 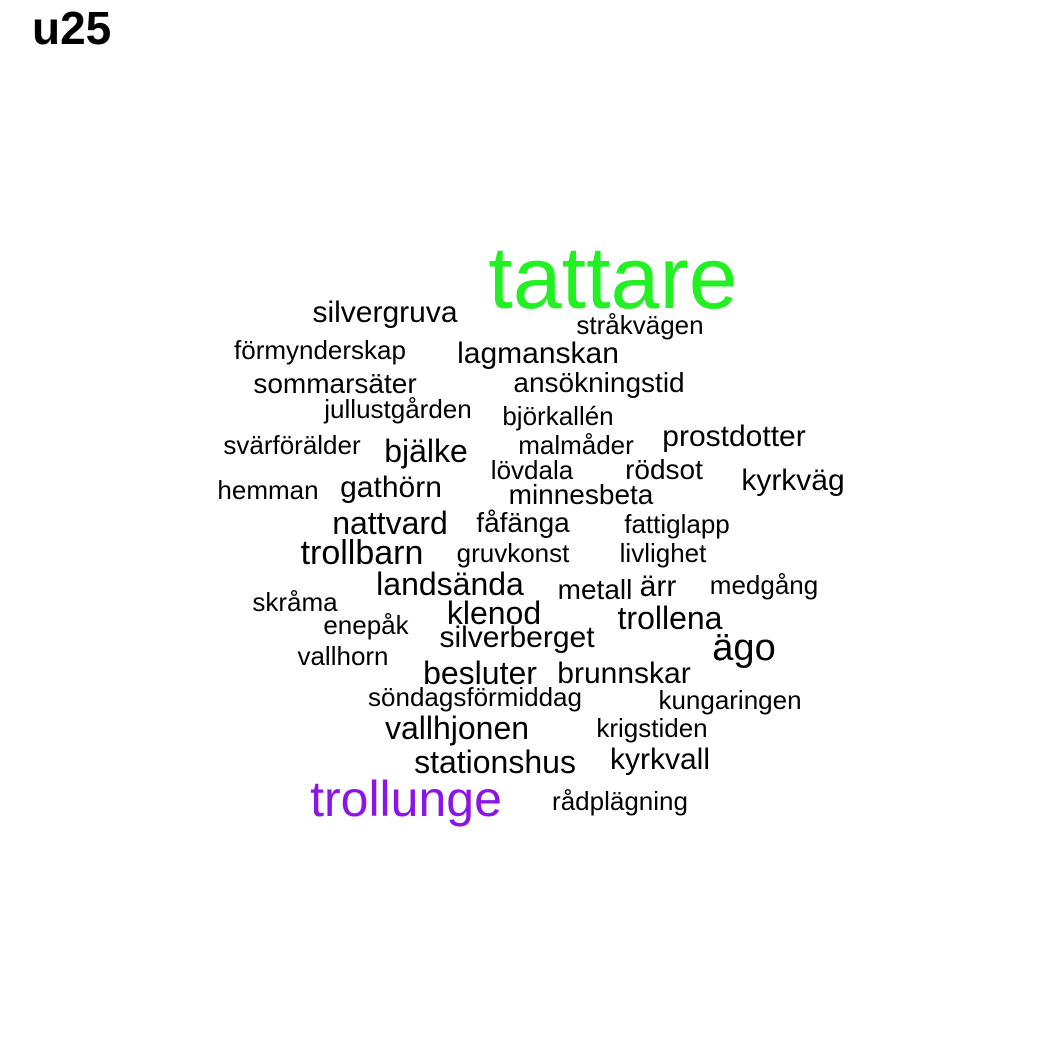 What do you see at coordinates (513, 553) in the screenshot?
I see `word-gruvkonst: gruvkonst` at bounding box center [513, 553].